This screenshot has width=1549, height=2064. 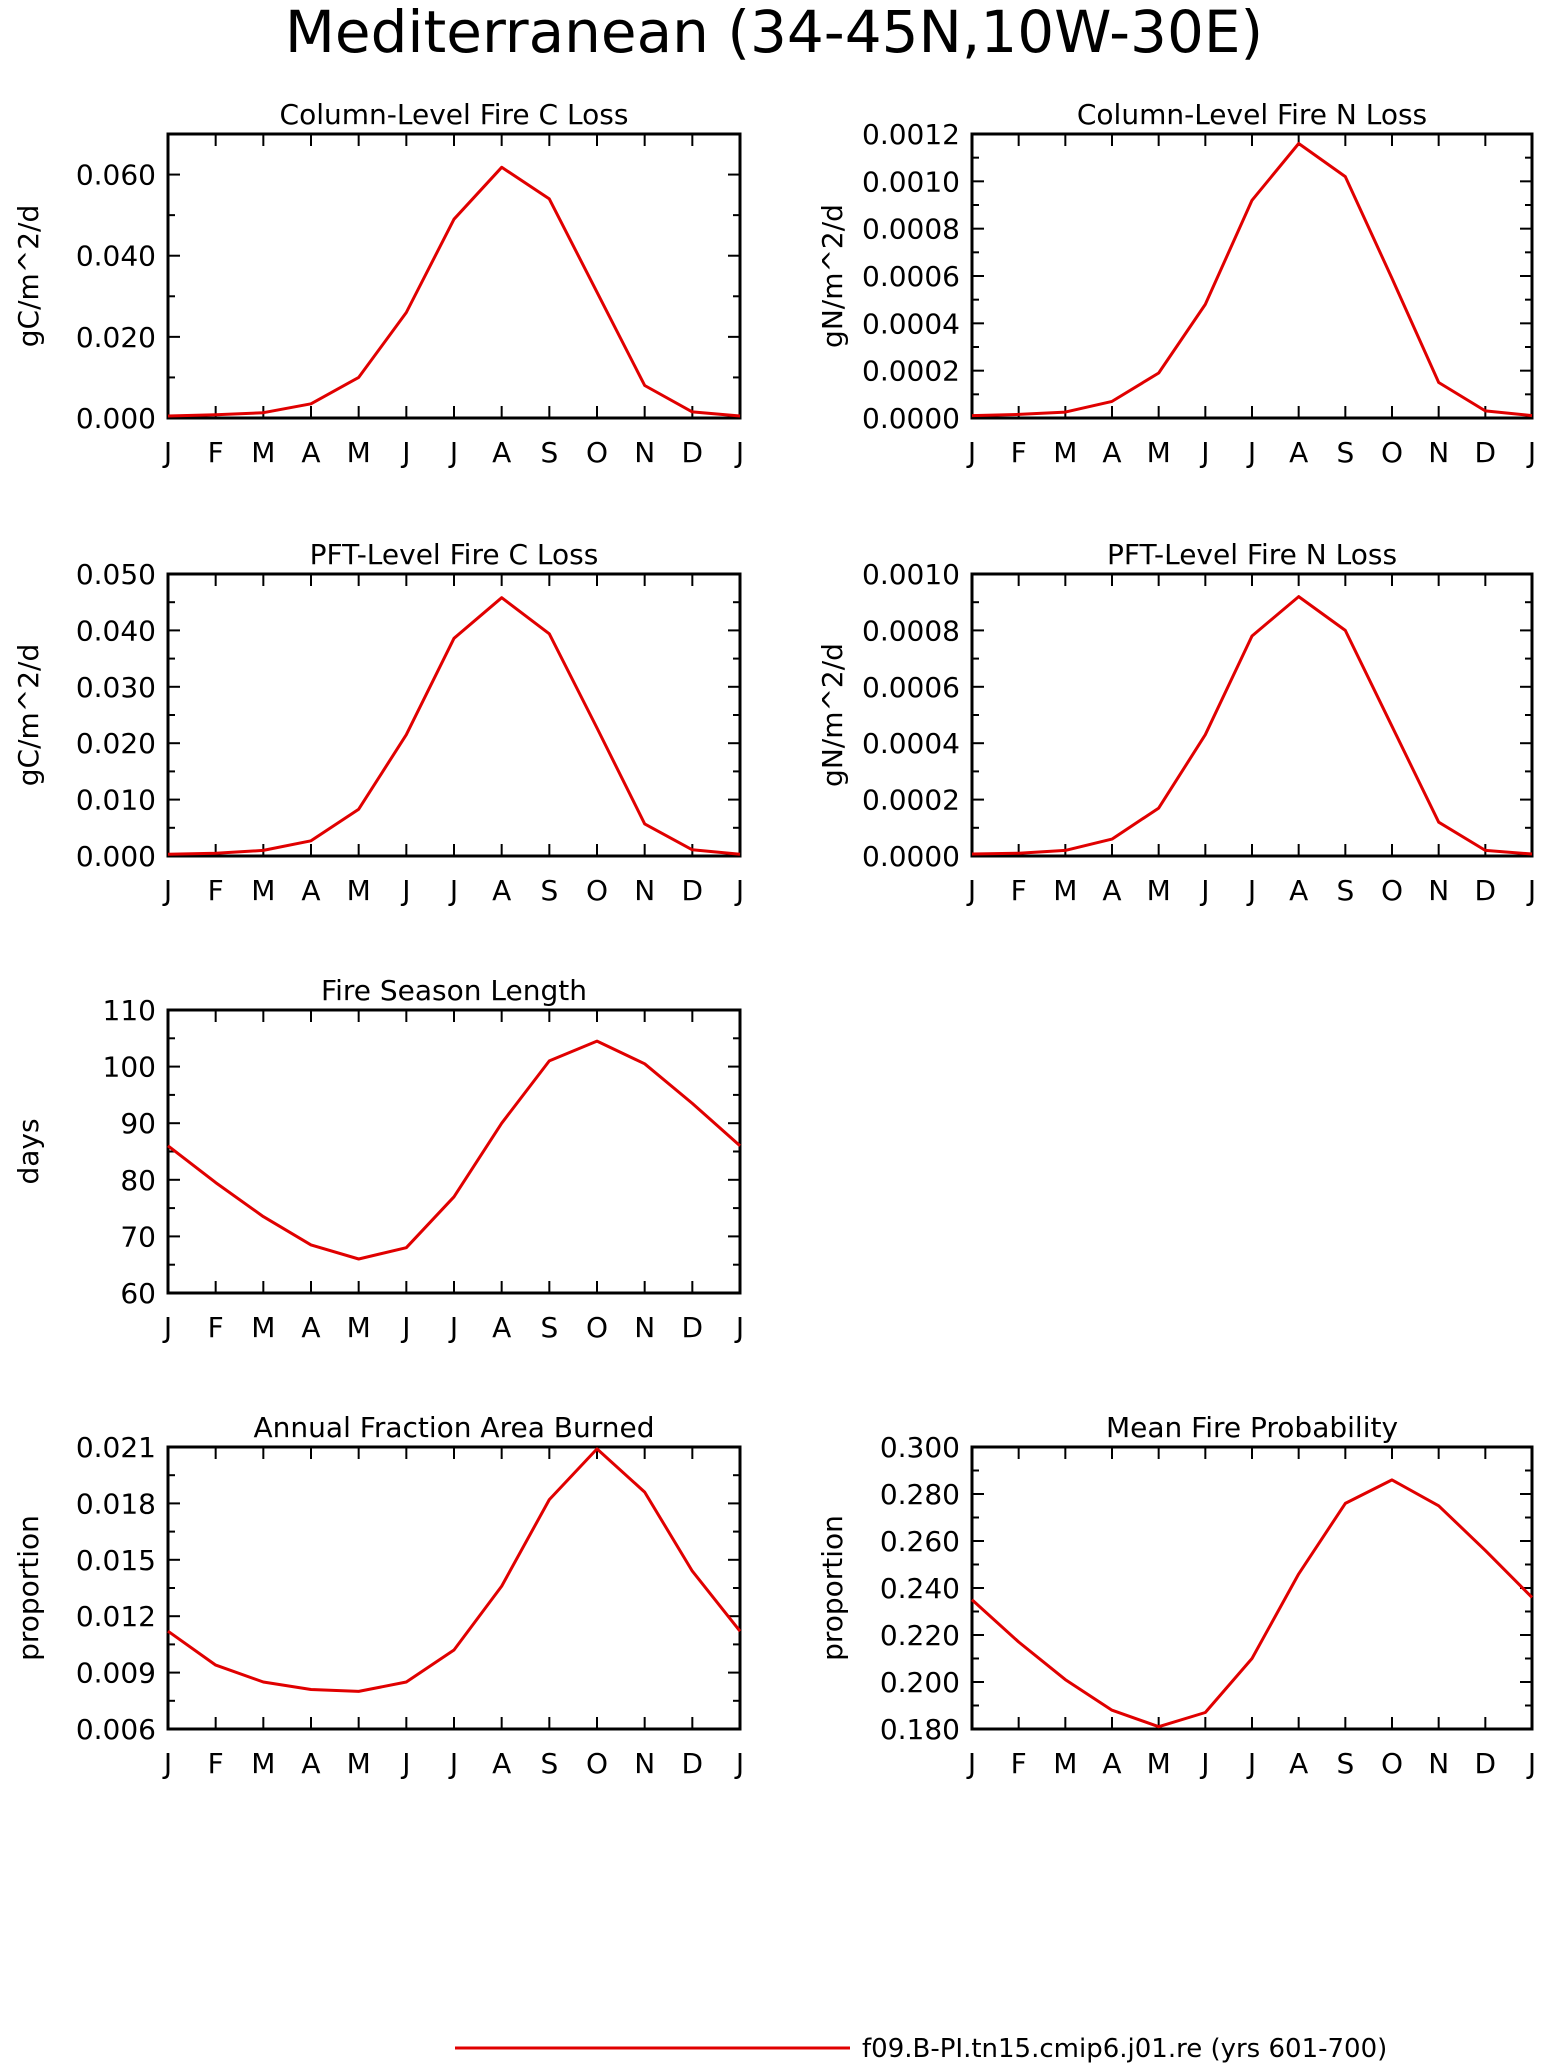 I want to click on y-tick-label: 0.050, so click(x=116, y=574).